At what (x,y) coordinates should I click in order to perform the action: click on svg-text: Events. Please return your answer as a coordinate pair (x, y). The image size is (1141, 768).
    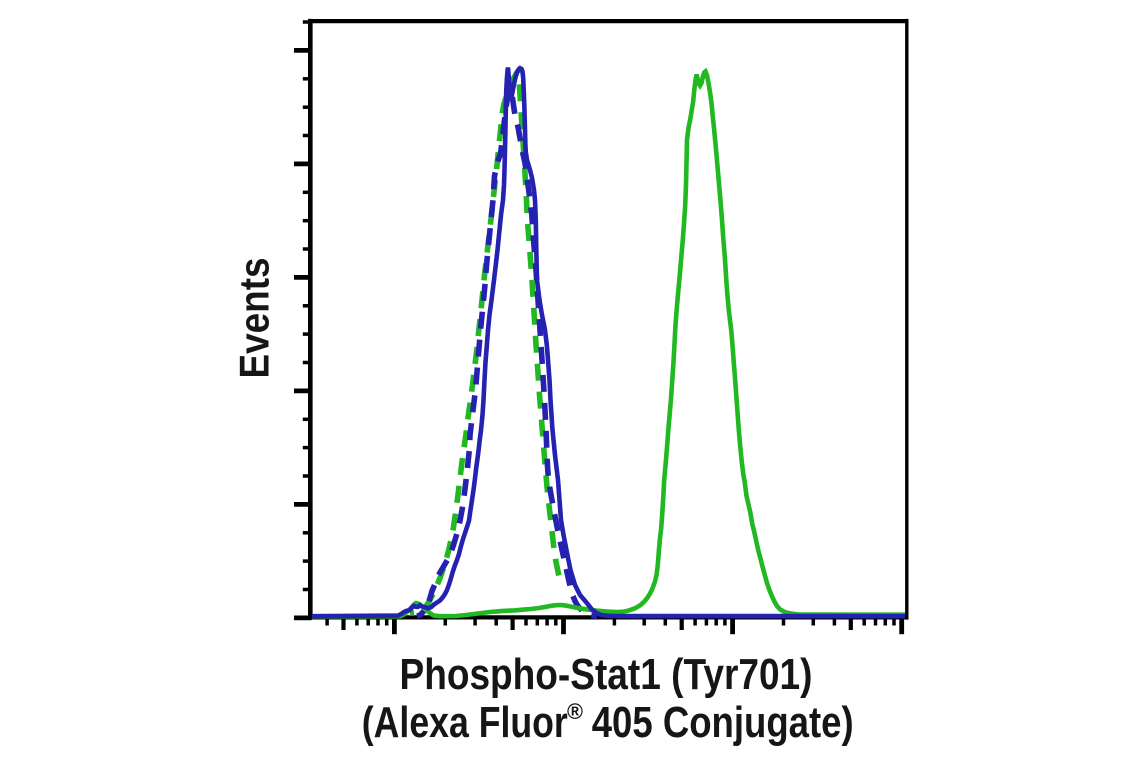
    Looking at the image, I should click on (254, 318).